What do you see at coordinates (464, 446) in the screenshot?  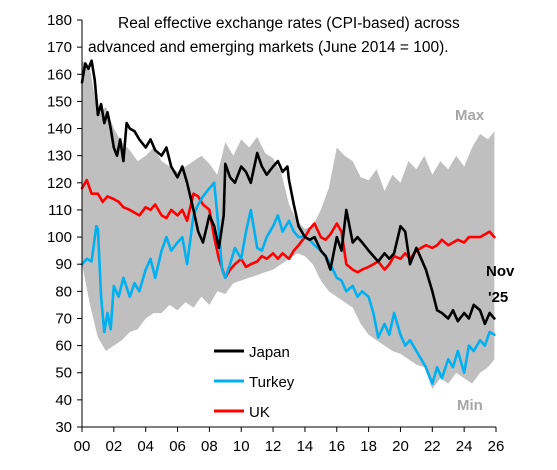 I see `x-tick-label: 24` at bounding box center [464, 446].